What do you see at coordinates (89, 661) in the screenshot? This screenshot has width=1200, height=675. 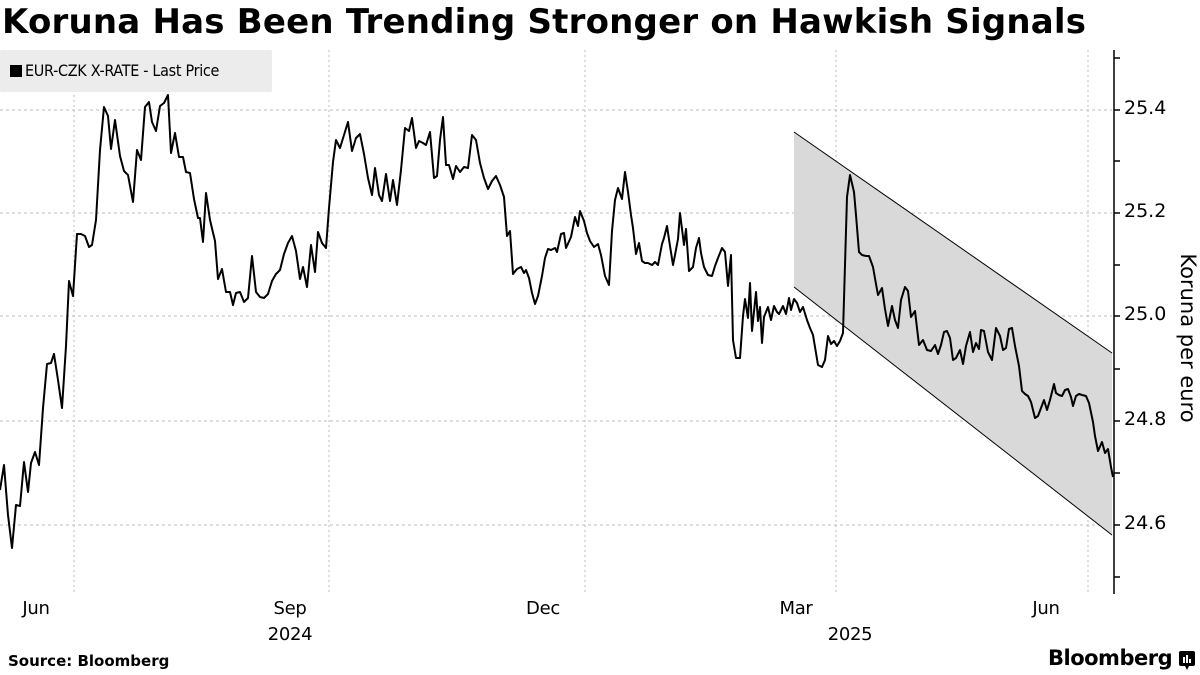 I see `source-note: Source: Bloomberg` at bounding box center [89, 661].